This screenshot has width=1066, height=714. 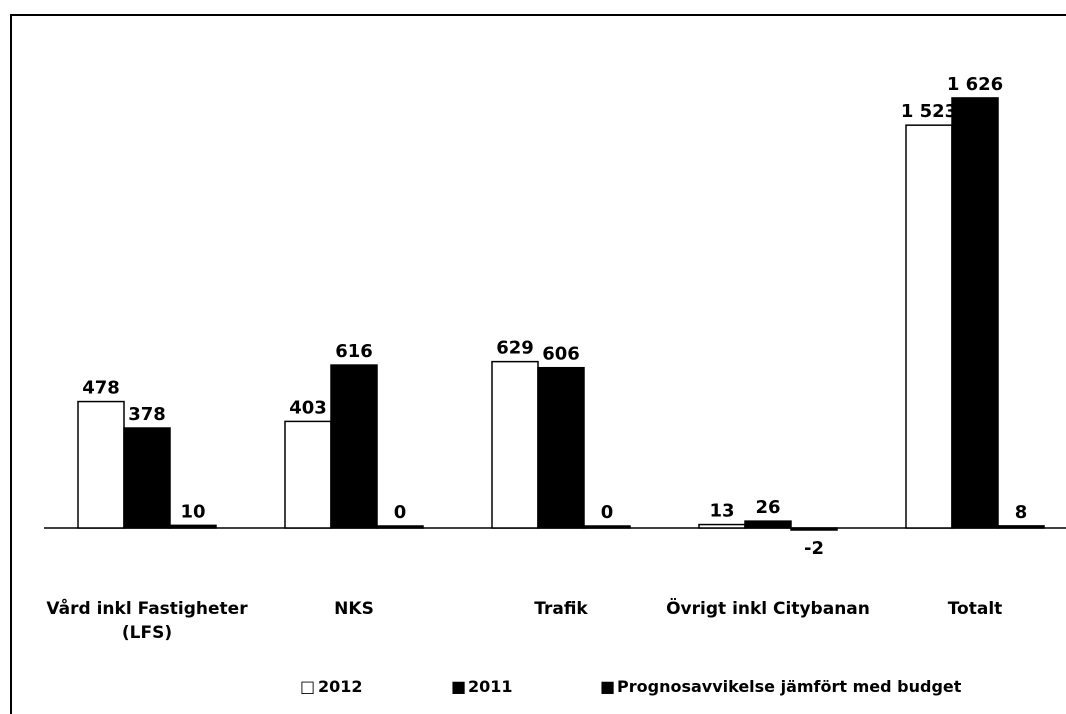 I want to click on category-label: (LFS), so click(x=147, y=633).